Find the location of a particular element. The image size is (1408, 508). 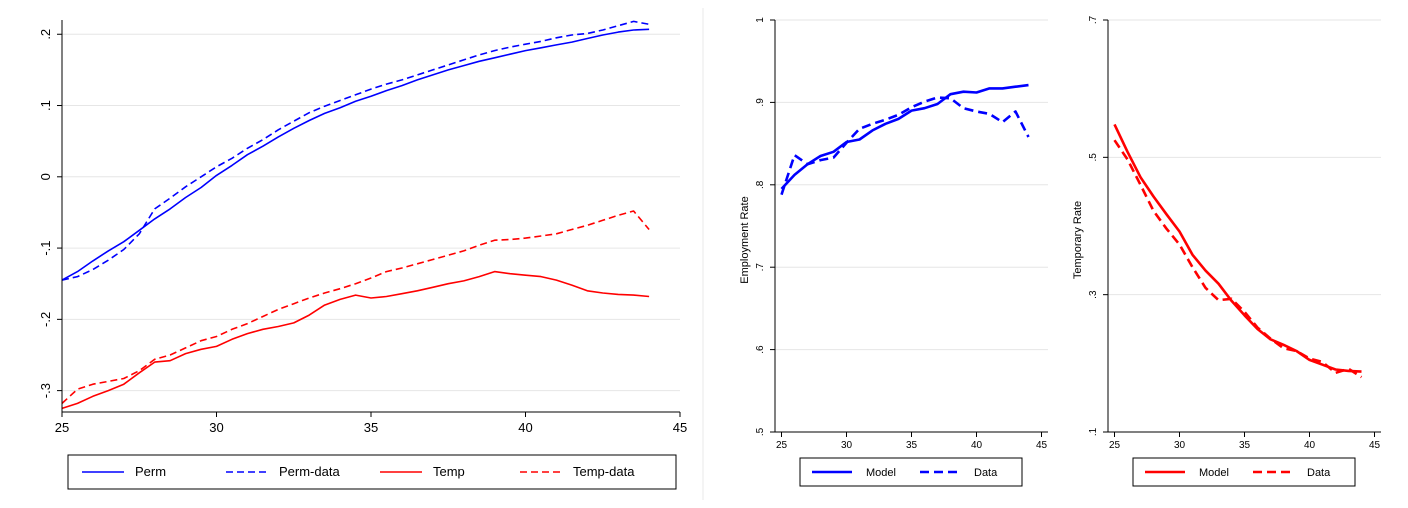

right-legend: Model Data is located at coordinates (1244, 472).